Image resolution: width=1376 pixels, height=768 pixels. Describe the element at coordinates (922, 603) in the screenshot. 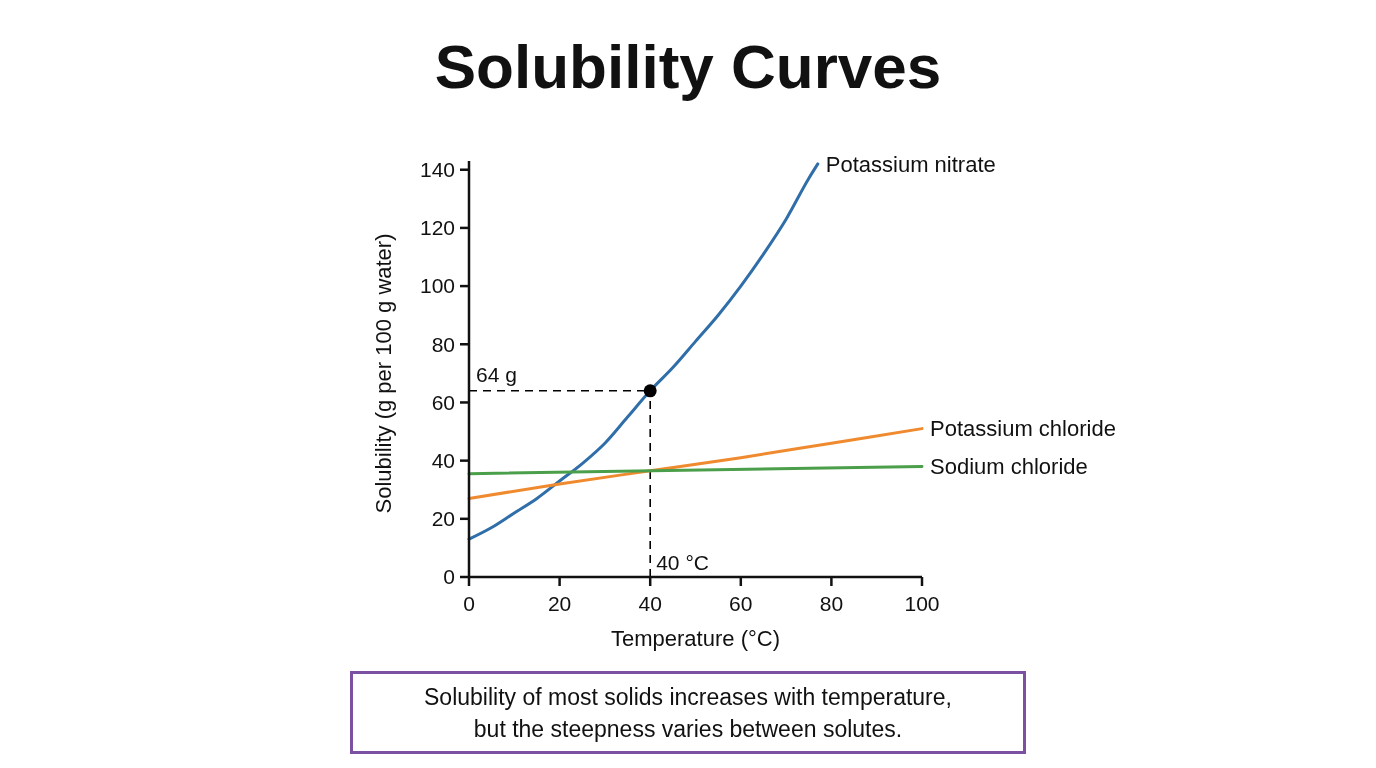

I see `x-tick-label: 100` at that location.